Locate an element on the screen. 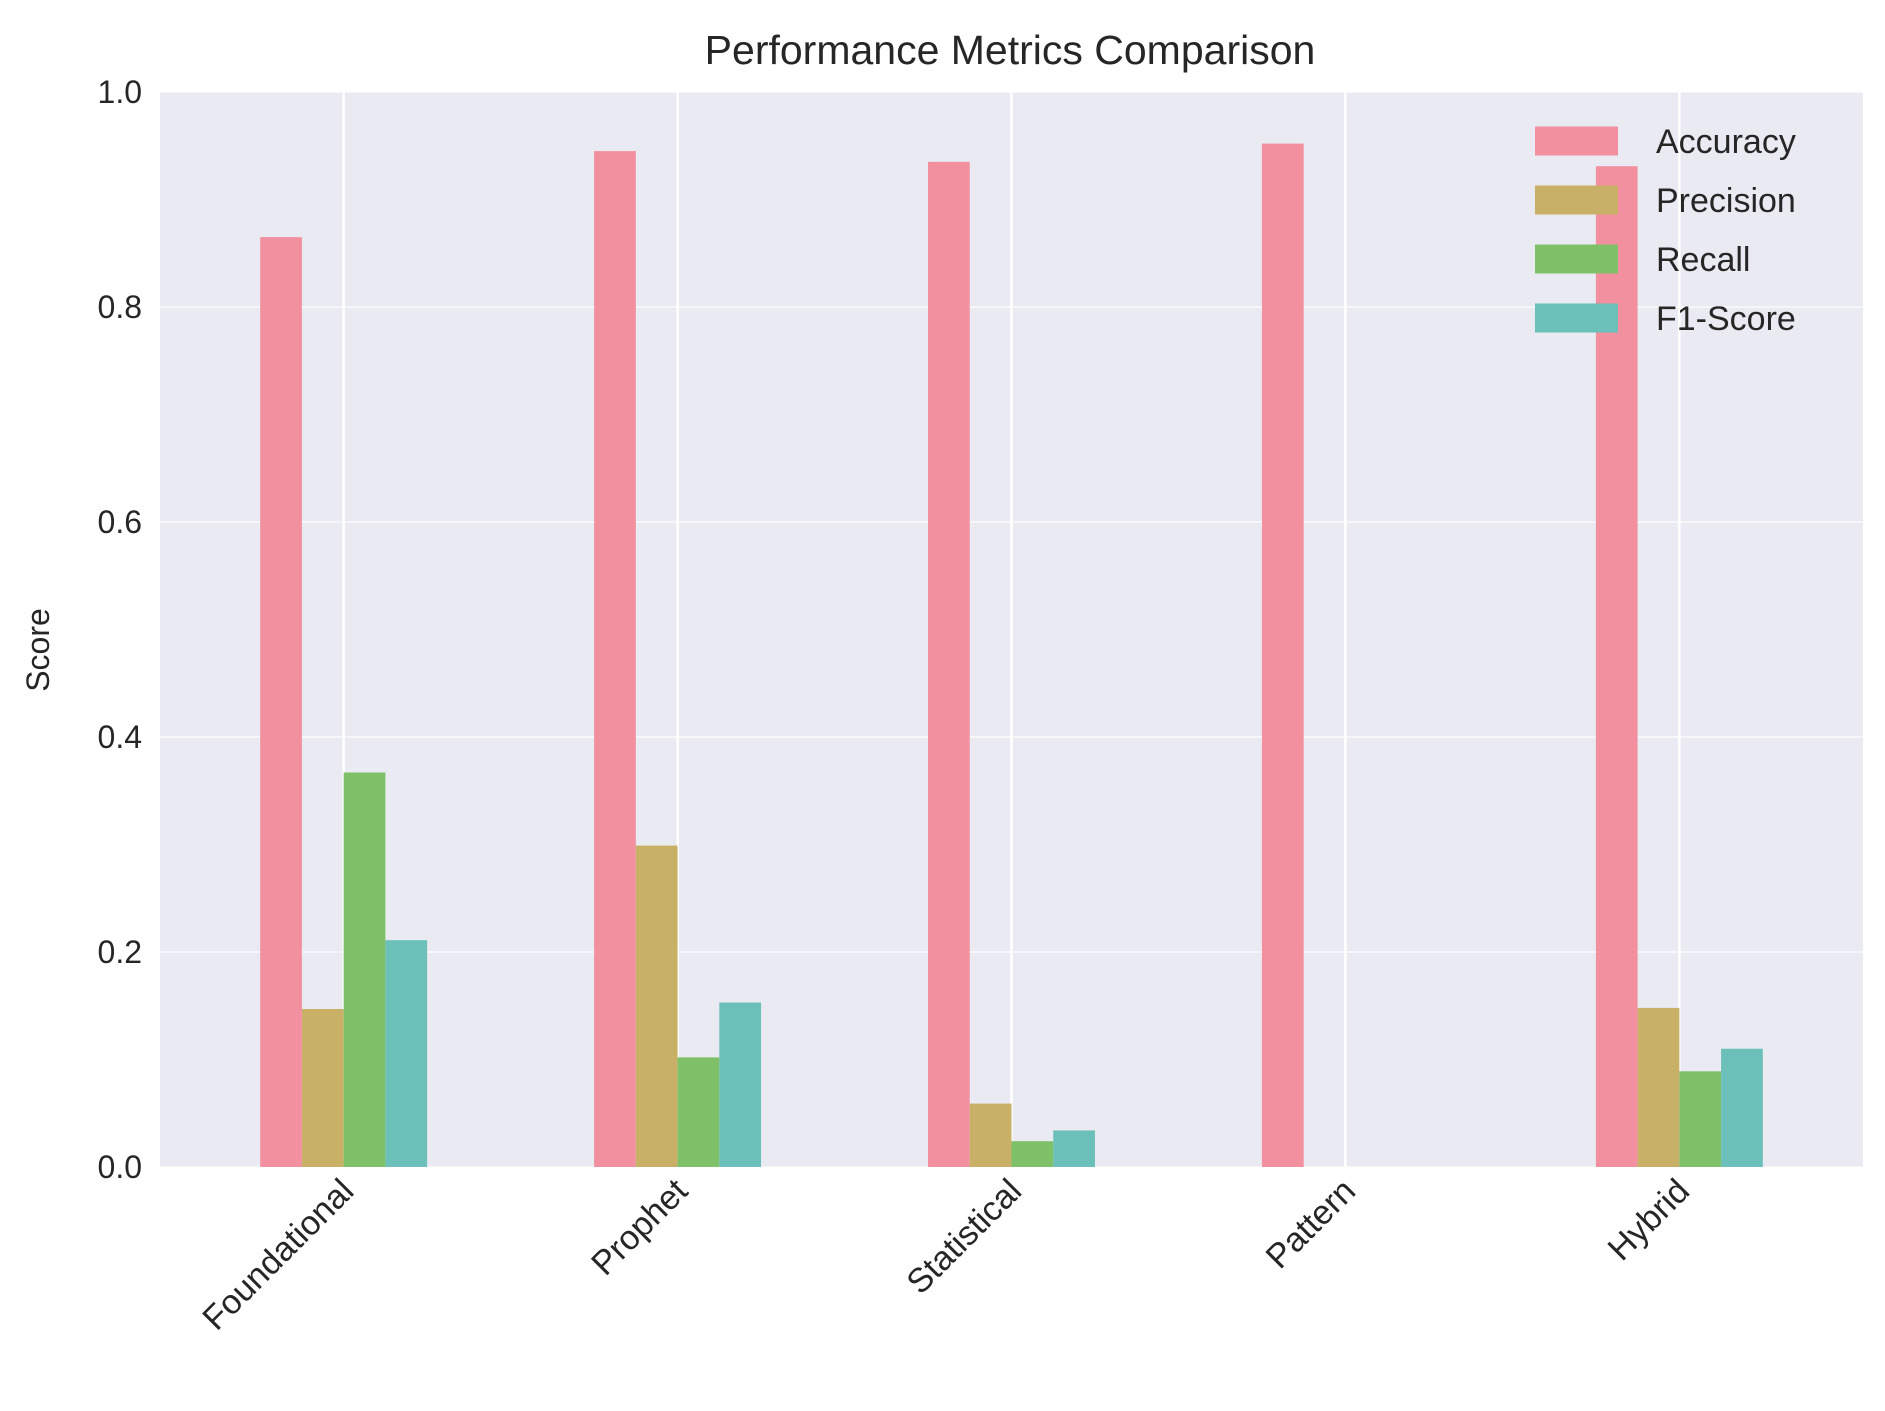  bar-f1-score-hybrid is located at coordinates (1742, 1107).